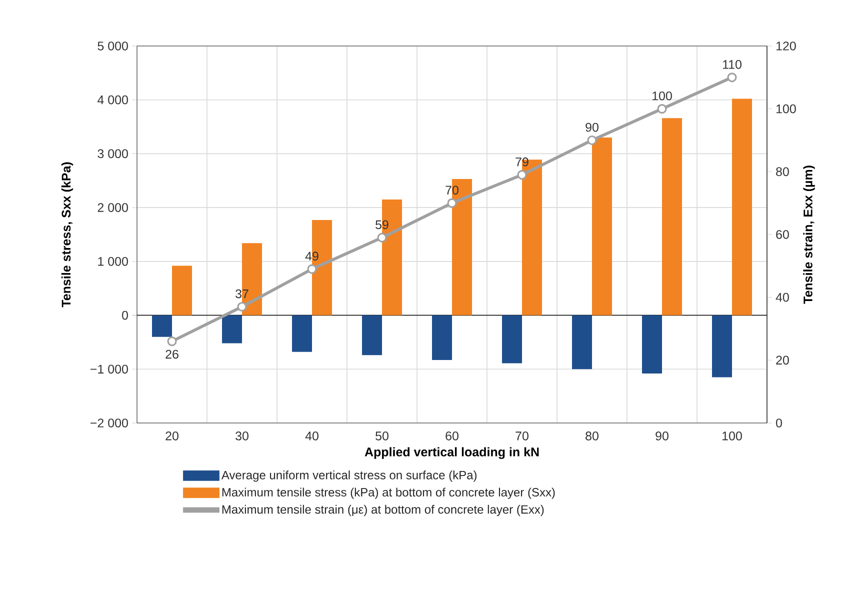  What do you see at coordinates (662, 436) in the screenshot?
I see `x-tick-label: 90` at bounding box center [662, 436].